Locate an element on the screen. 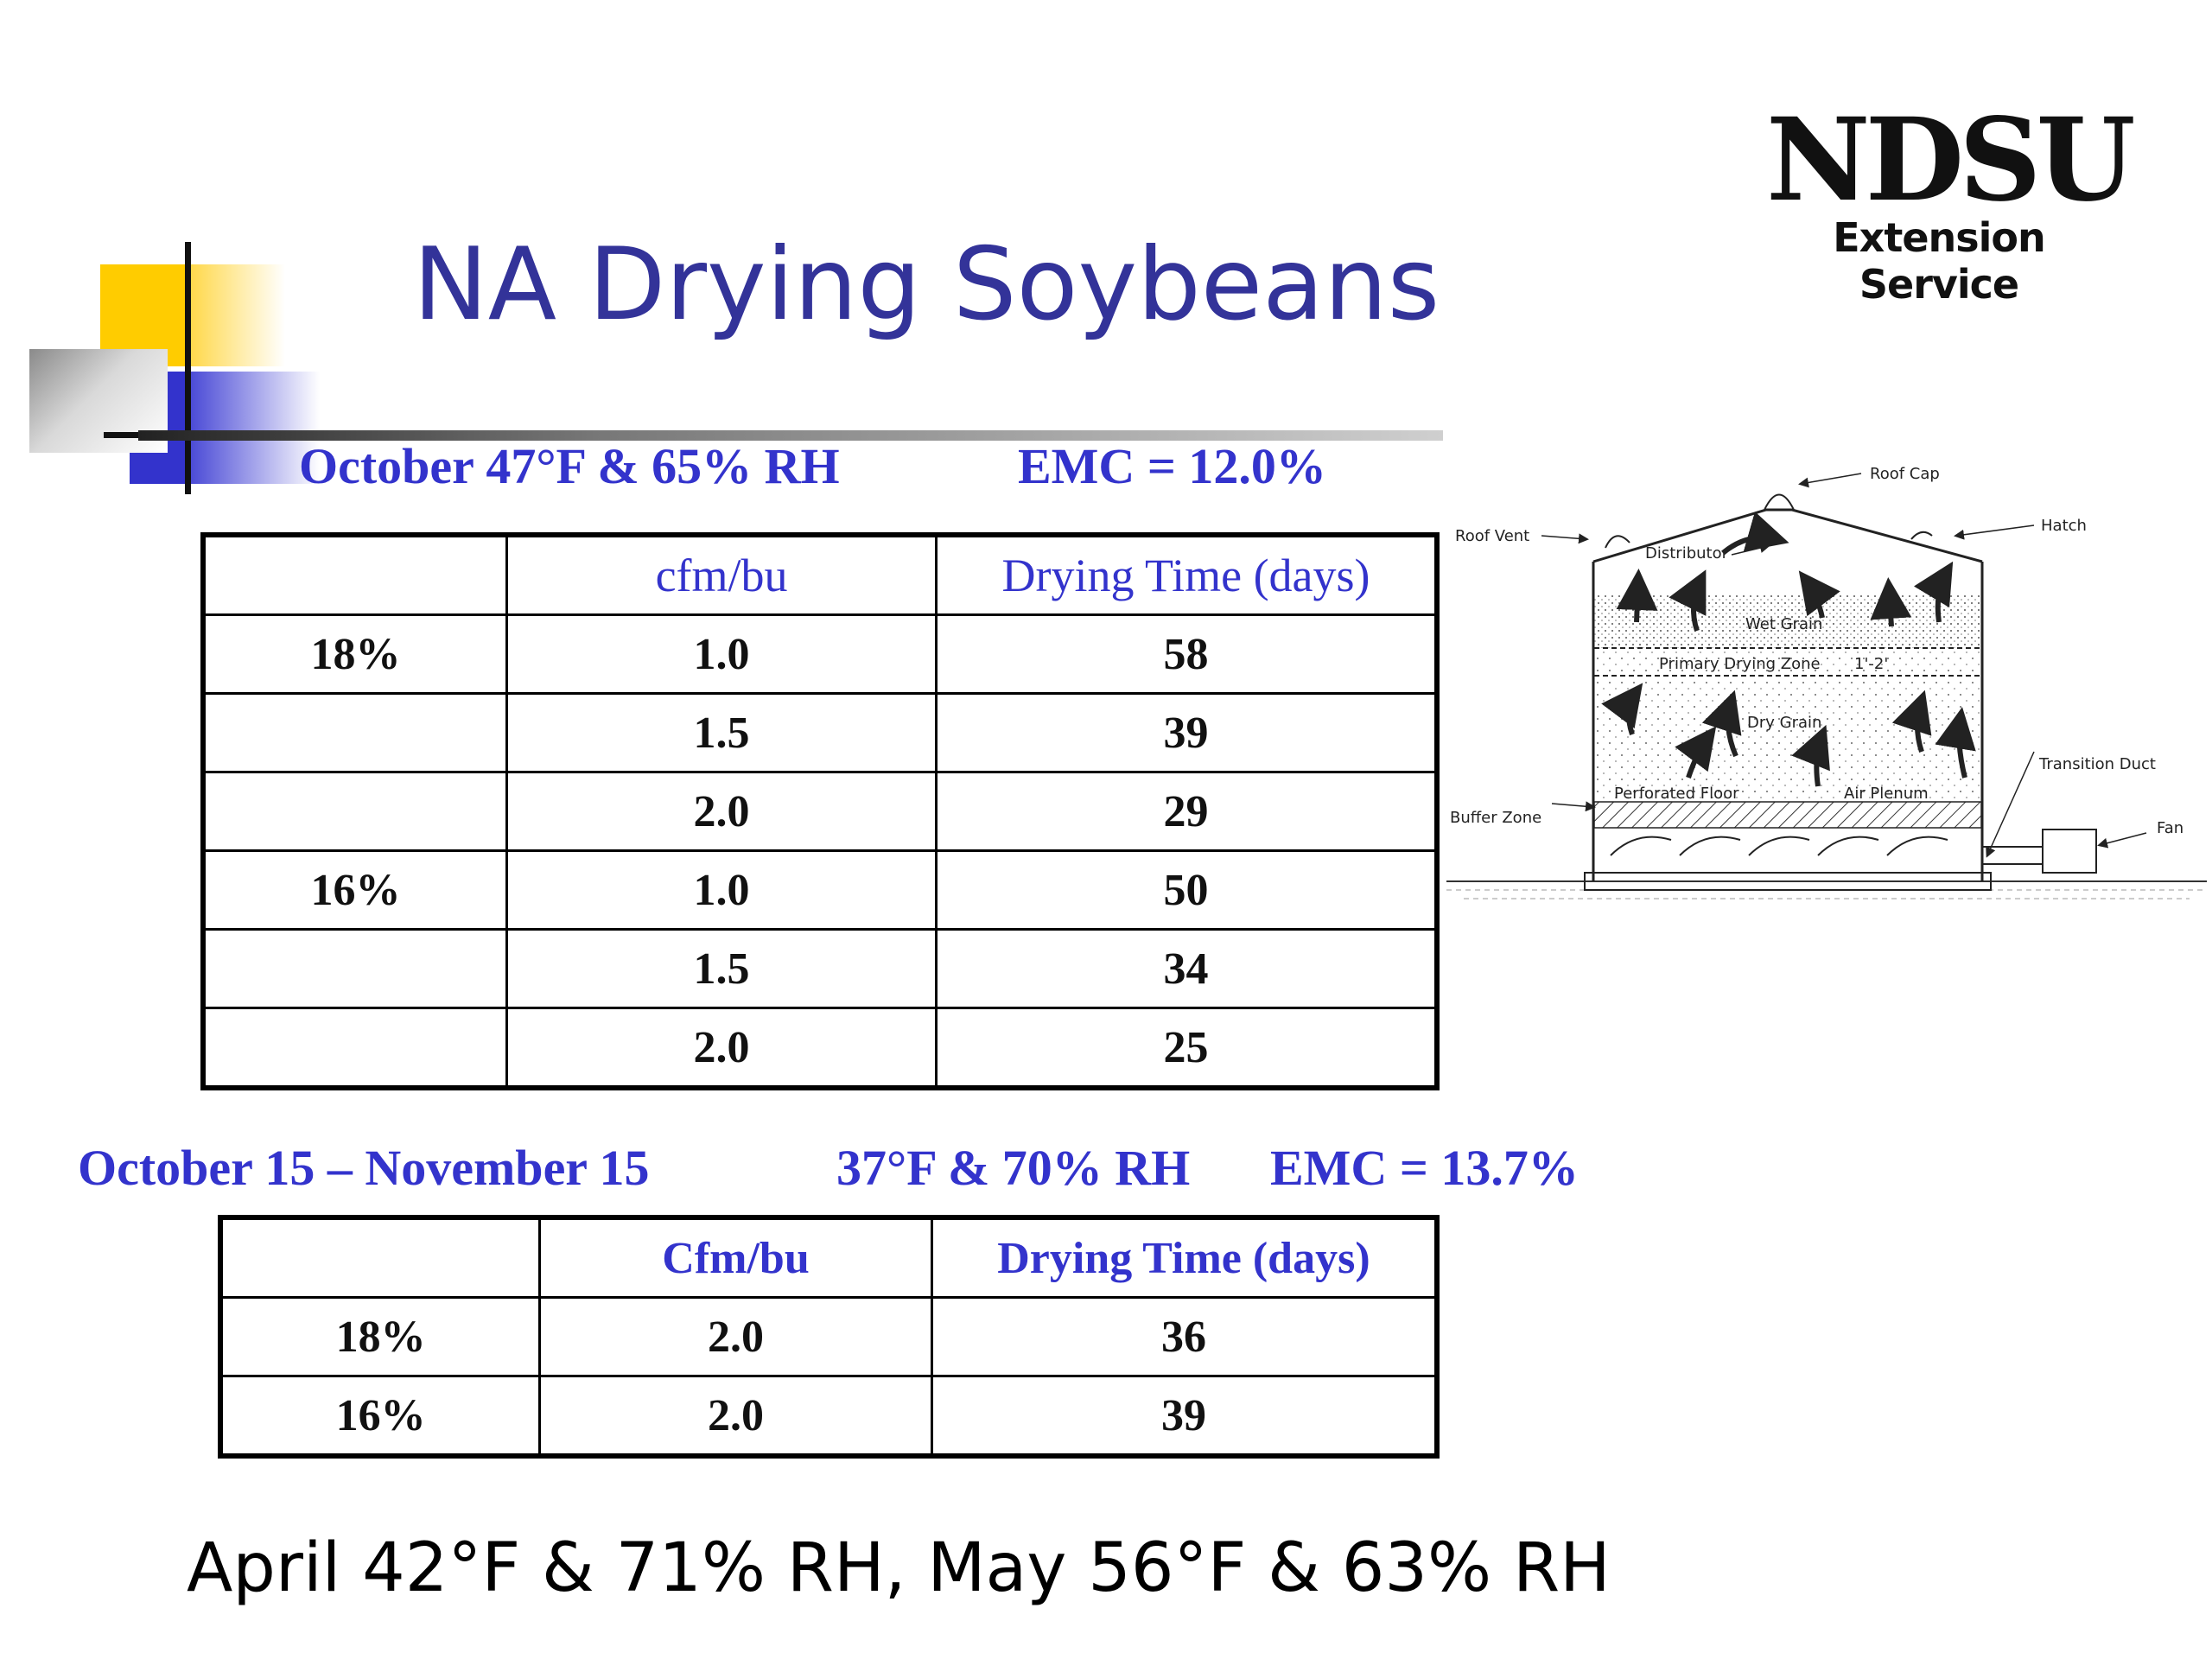  perforated-floor is located at coordinates (1787, 815).